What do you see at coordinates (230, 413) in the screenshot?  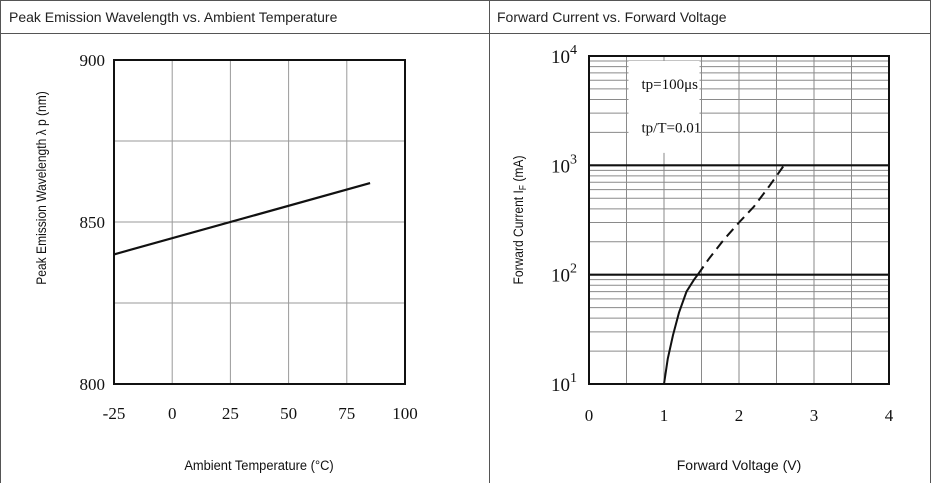 I see `left-x-tick-label: 25` at bounding box center [230, 413].